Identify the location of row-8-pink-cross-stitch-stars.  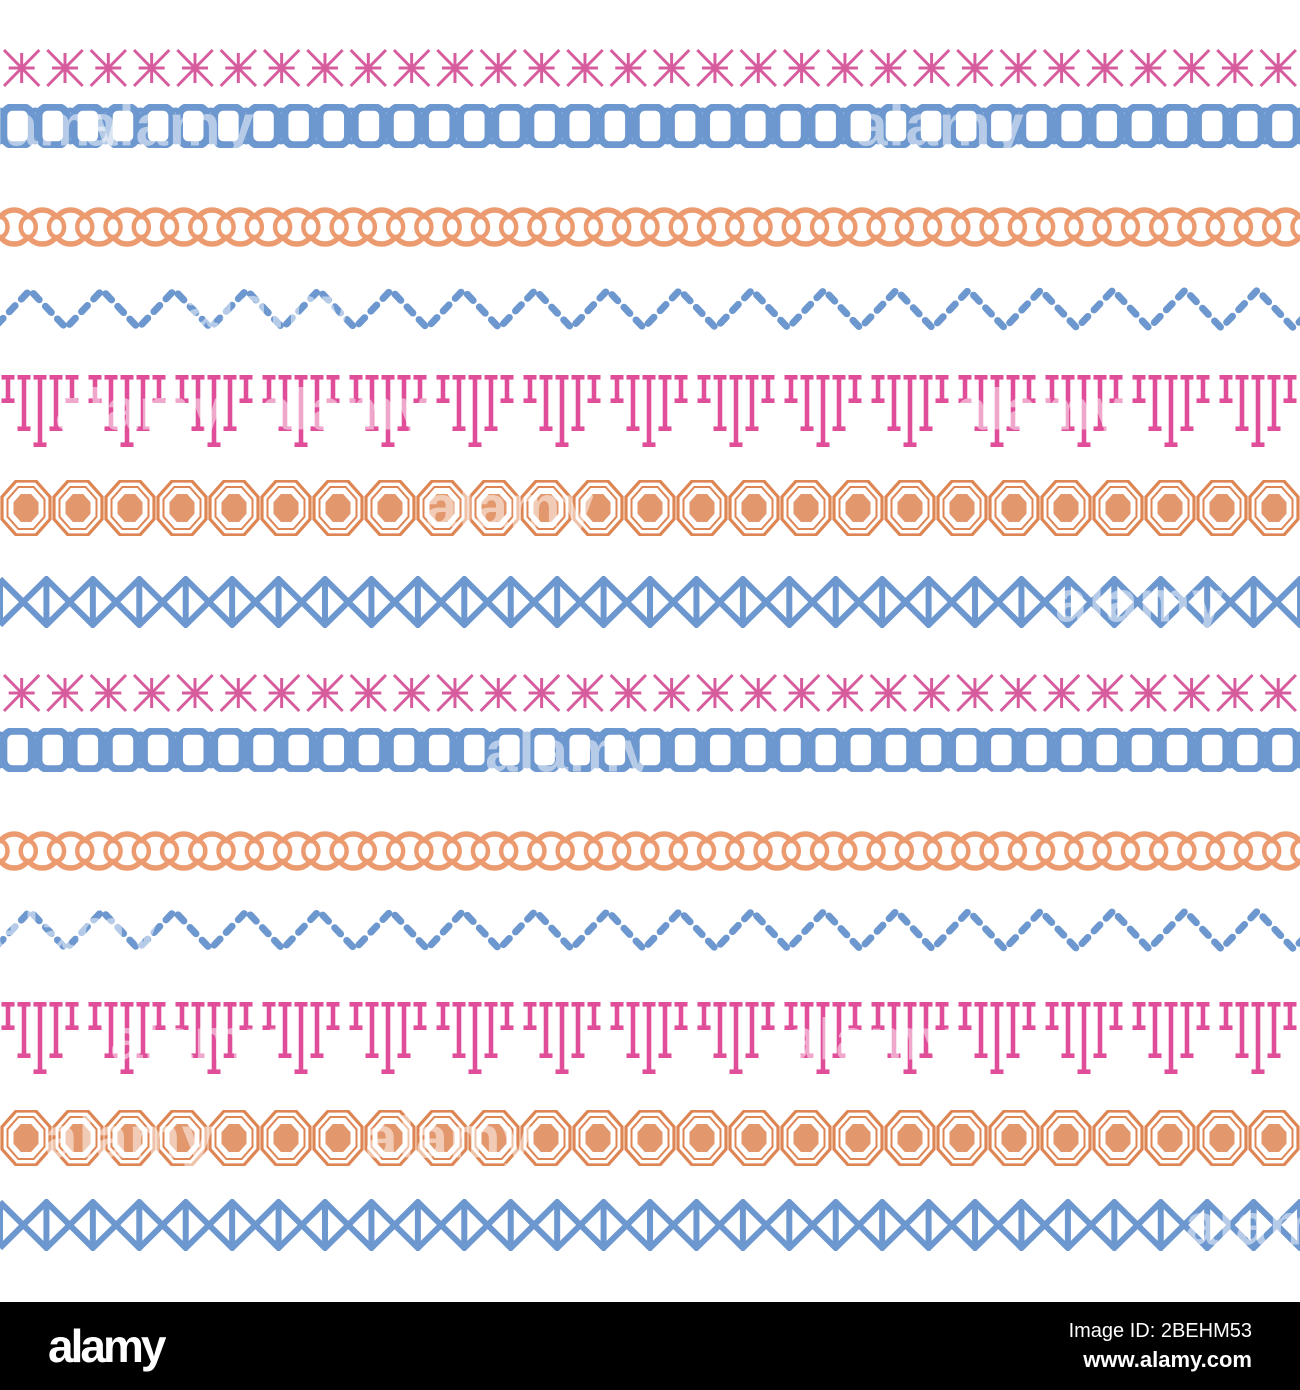
(649, 693).